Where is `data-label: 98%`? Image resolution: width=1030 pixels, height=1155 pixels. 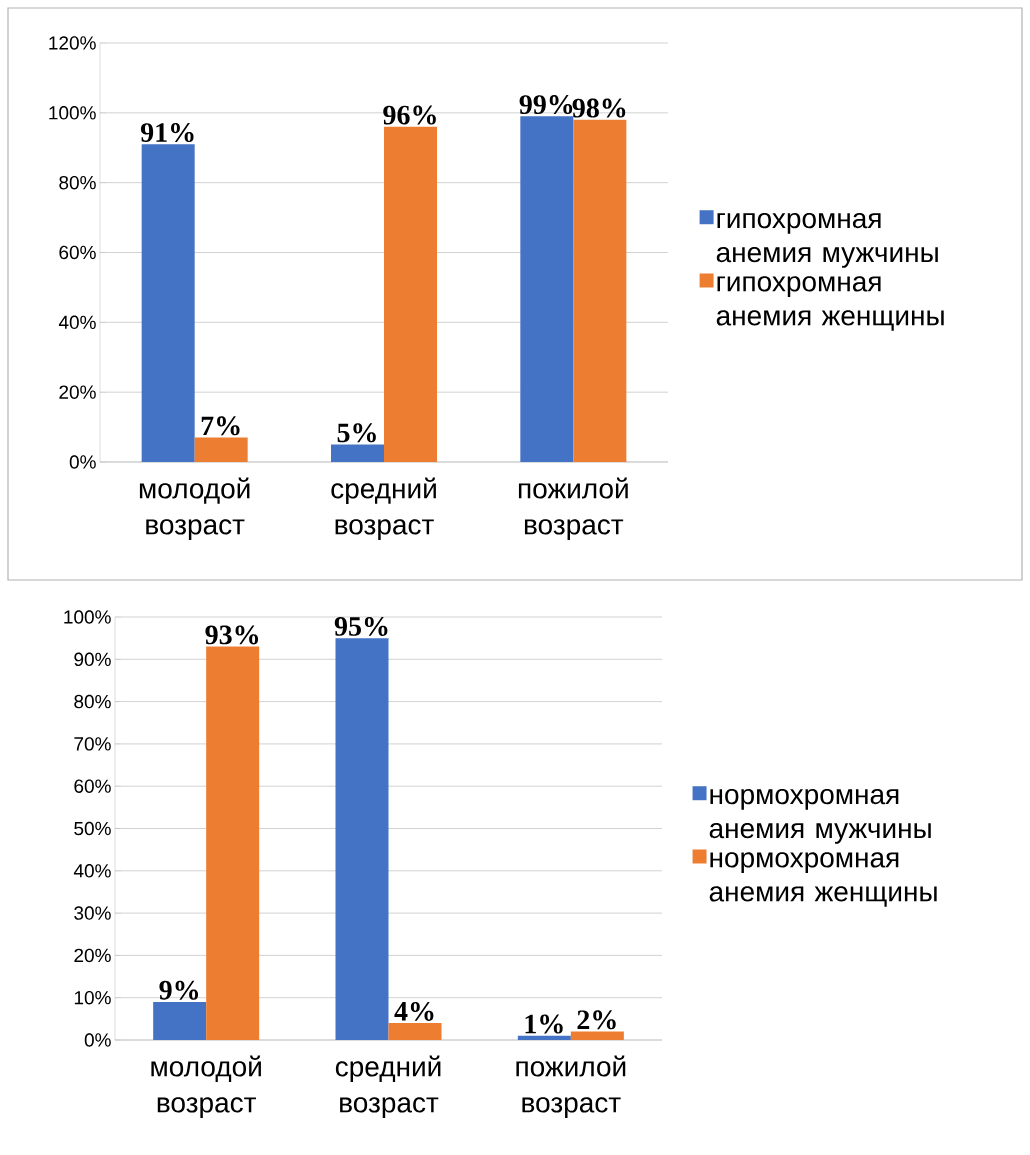
data-label: 98% is located at coordinates (599, 108).